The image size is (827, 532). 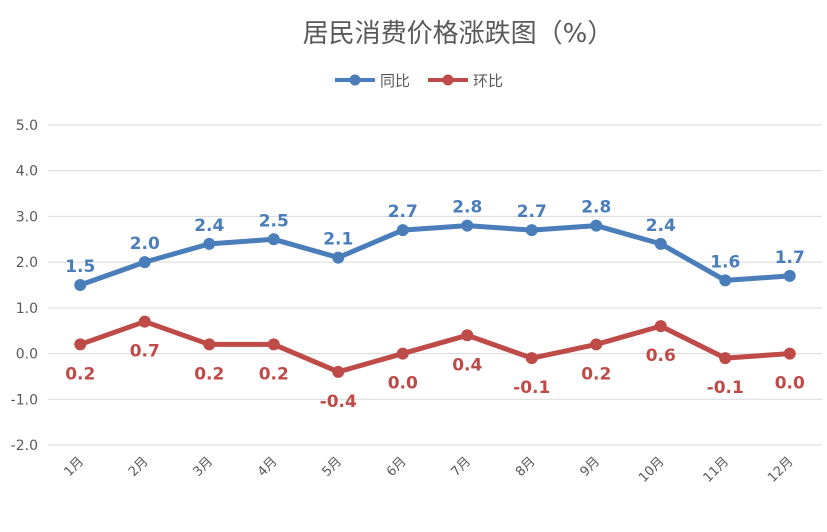 What do you see at coordinates (24, 400) in the screenshot?
I see `y-tick-label: -1.0` at bounding box center [24, 400].